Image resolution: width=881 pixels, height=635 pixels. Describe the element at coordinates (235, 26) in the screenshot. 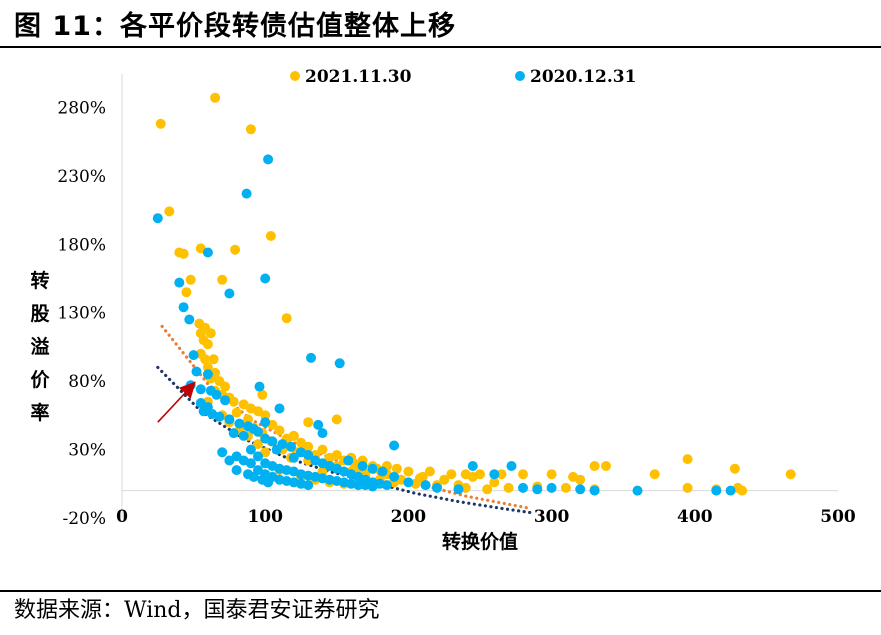

I see `chart-title: 图 11：各平价段转债估值整体上移` at that location.